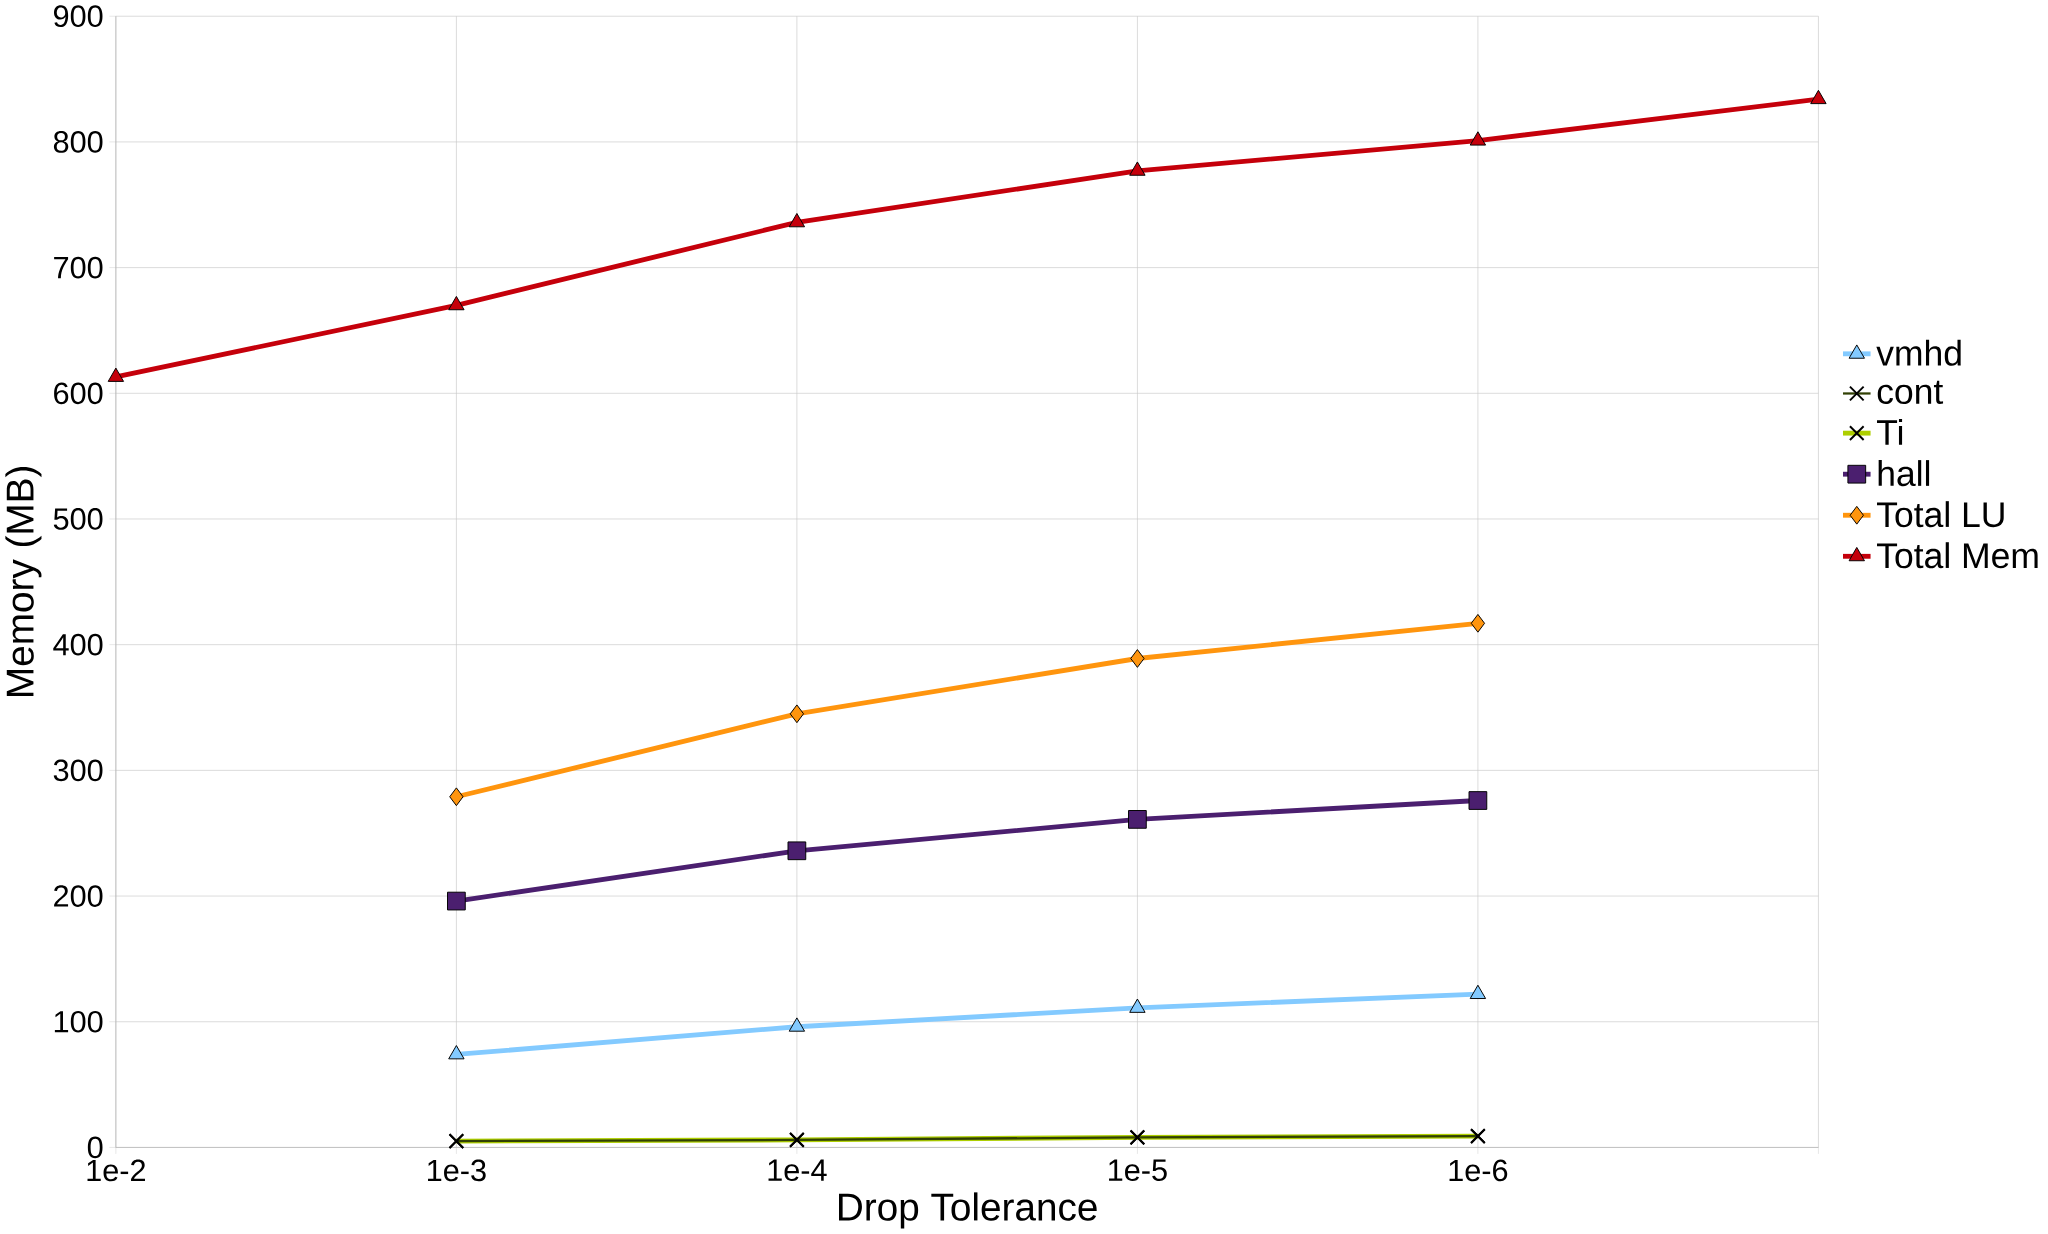 The height and width of the screenshot is (1234, 2048). Describe the element at coordinates (1904, 473) in the screenshot. I see `legend-label: hall` at that location.